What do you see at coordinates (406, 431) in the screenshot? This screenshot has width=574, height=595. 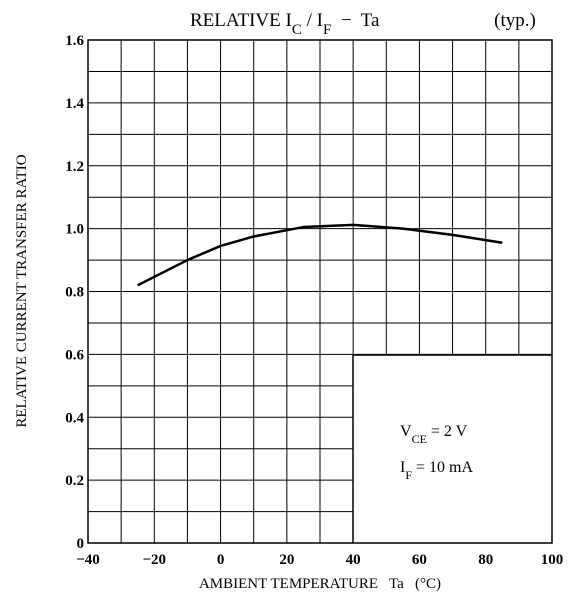 I see `annotation-part: V` at bounding box center [406, 431].